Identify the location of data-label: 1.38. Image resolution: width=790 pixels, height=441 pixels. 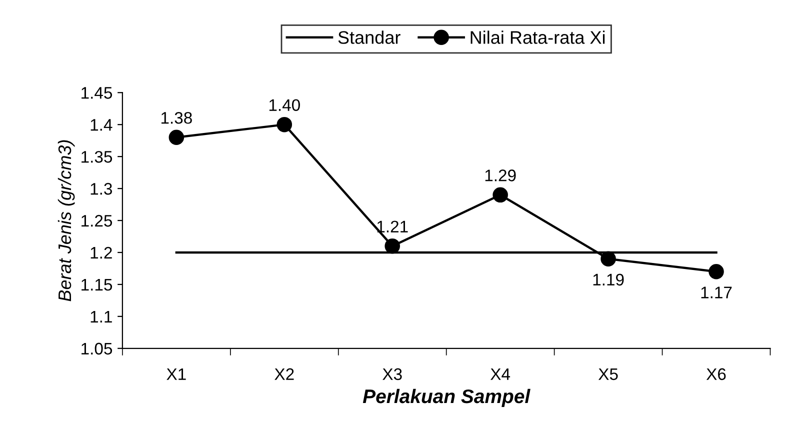
(176, 118).